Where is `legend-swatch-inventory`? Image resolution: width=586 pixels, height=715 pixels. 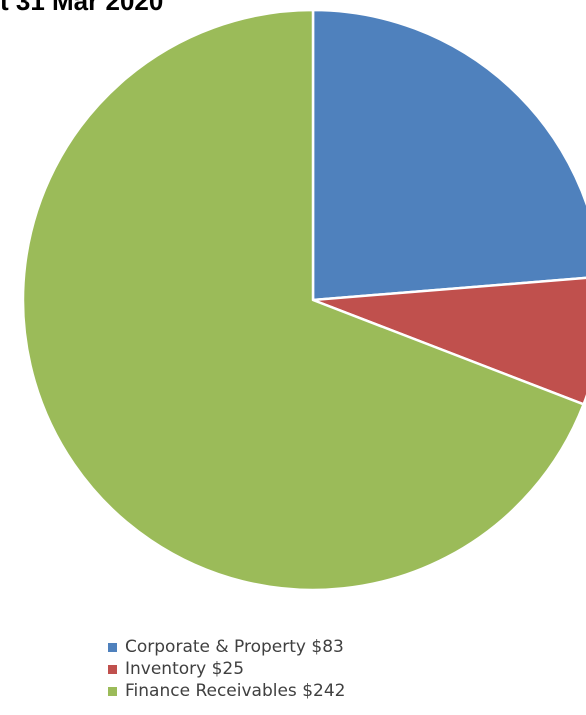 legend-swatch-inventory is located at coordinates (112, 669).